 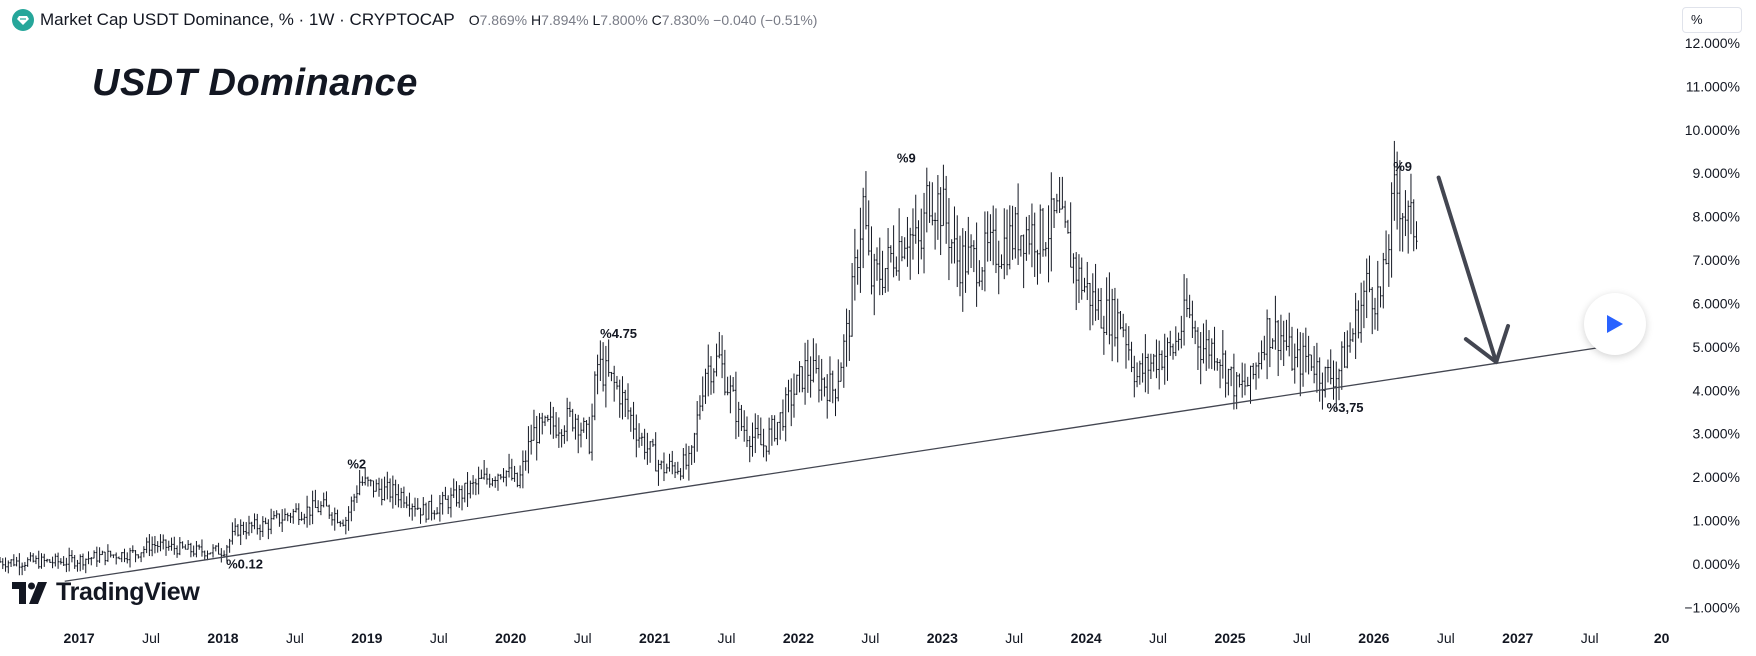 I want to click on y-tick-label: 12.000%, so click(x=1712, y=43).